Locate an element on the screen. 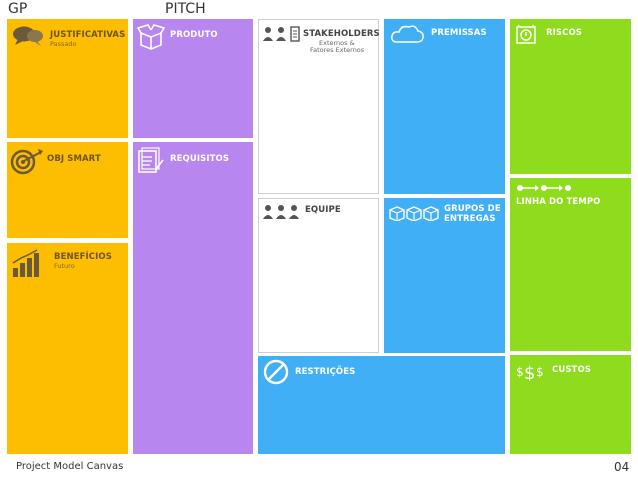  dollar-icon: $ $ $ is located at coordinates (530, 372).